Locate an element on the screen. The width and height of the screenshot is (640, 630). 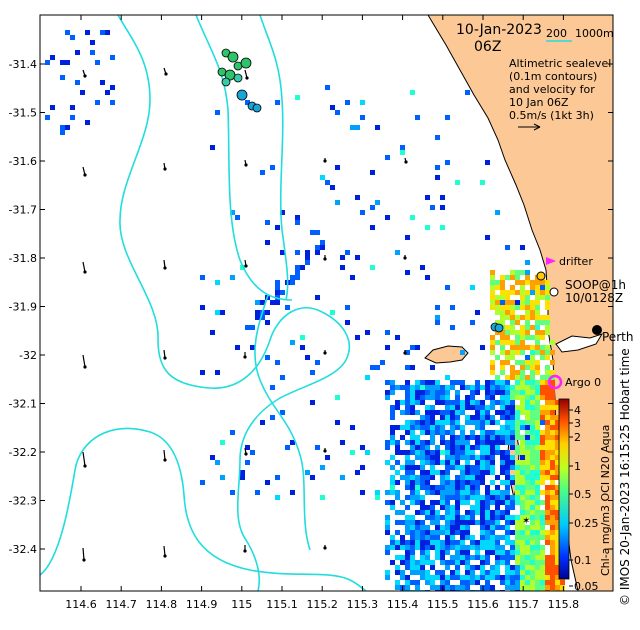
credit-text: © IMOS 20-Jan-2023 16:15:25 Hobart time is located at coordinates (625, 477).